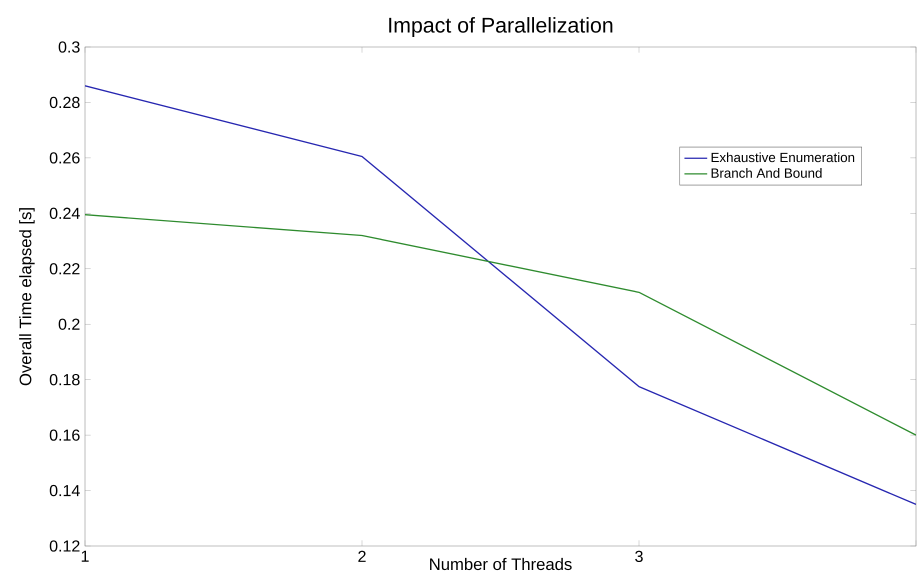 The height and width of the screenshot is (587, 917). I want to click on x-tick-label: 2, so click(362, 556).